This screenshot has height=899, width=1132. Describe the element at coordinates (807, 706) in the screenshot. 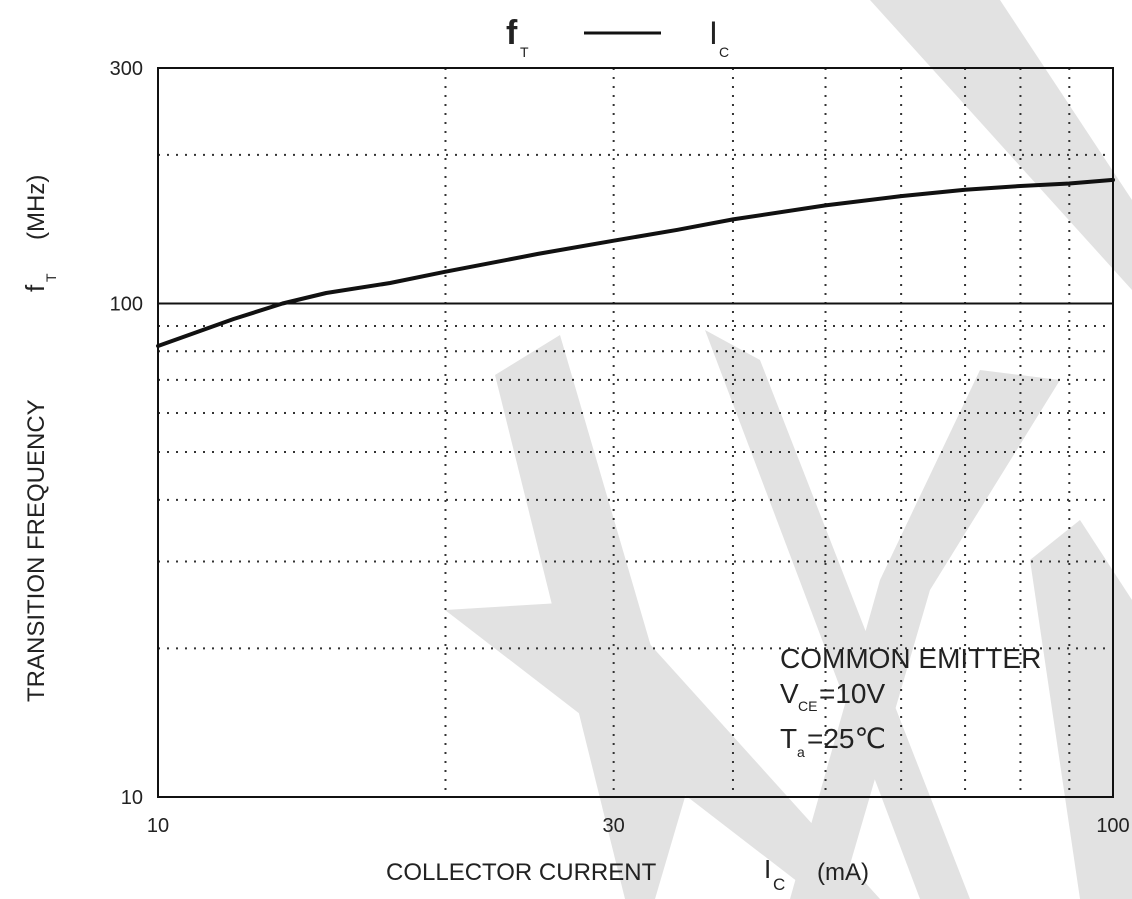

I see `condition-vce-subscript: CE` at that location.